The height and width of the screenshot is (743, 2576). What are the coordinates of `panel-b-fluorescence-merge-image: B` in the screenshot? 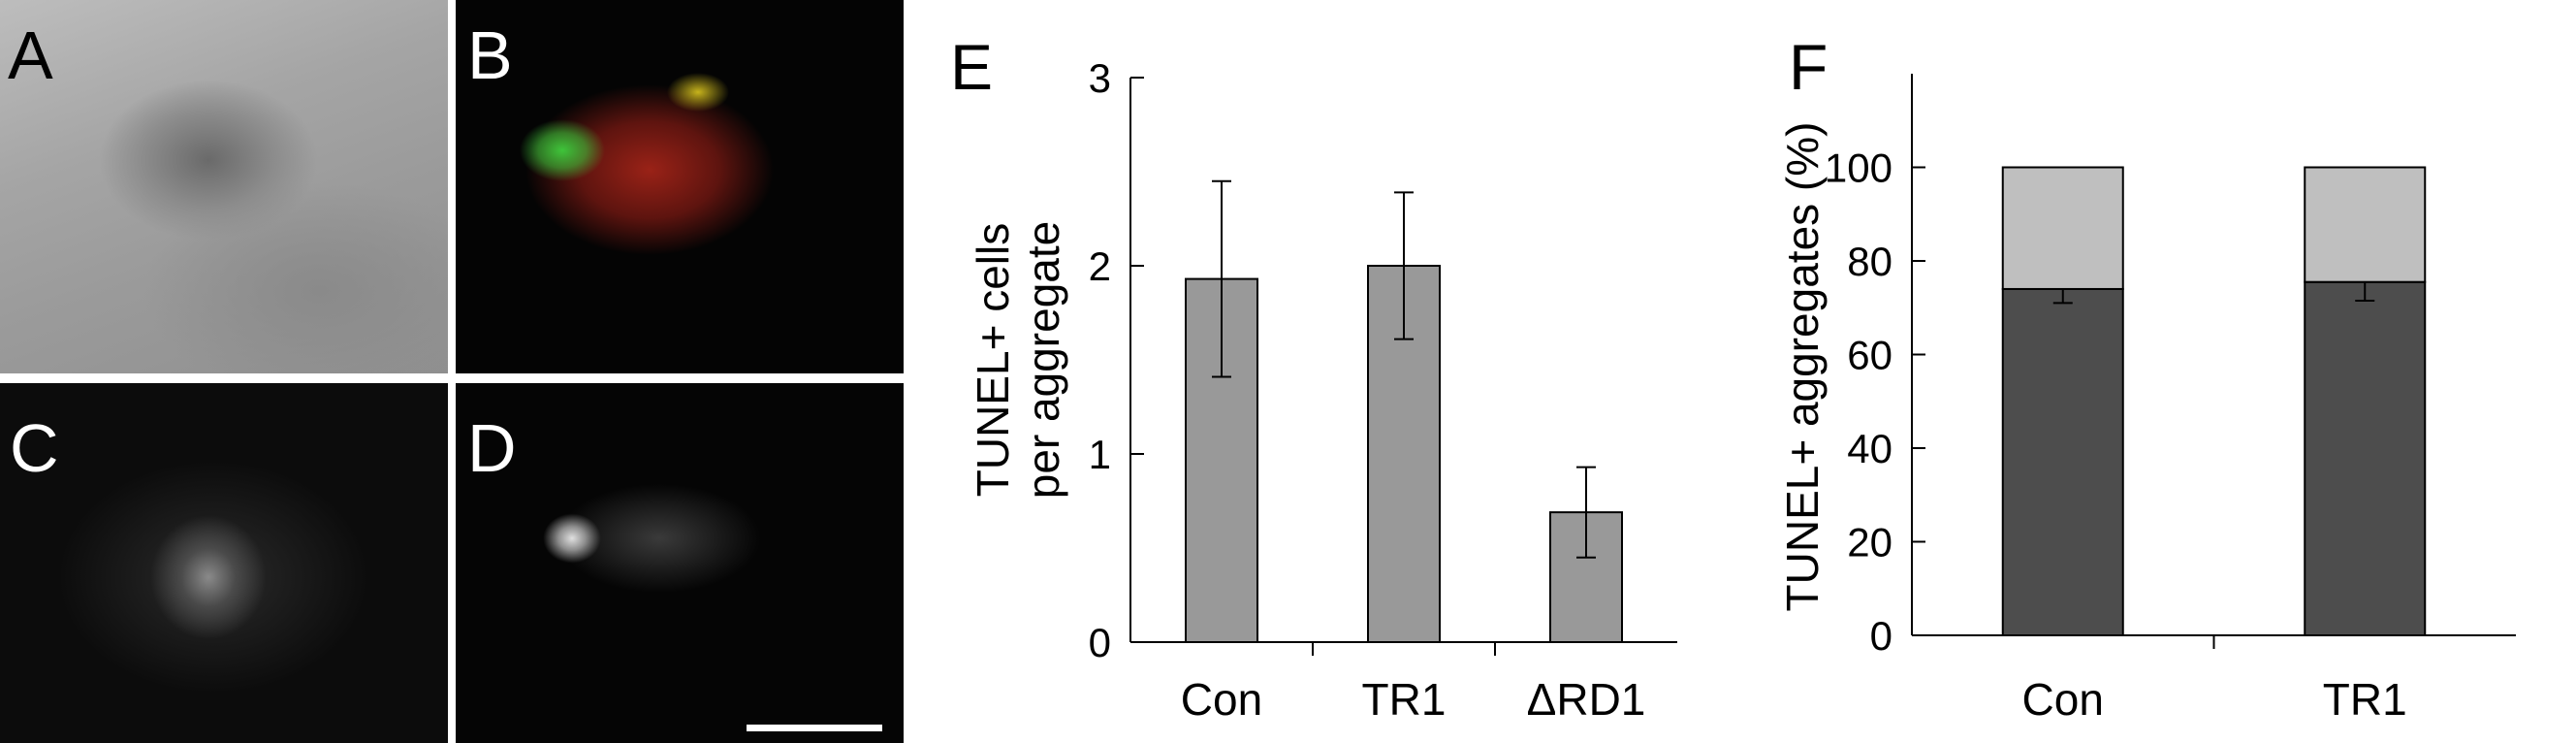 It's located at (680, 186).